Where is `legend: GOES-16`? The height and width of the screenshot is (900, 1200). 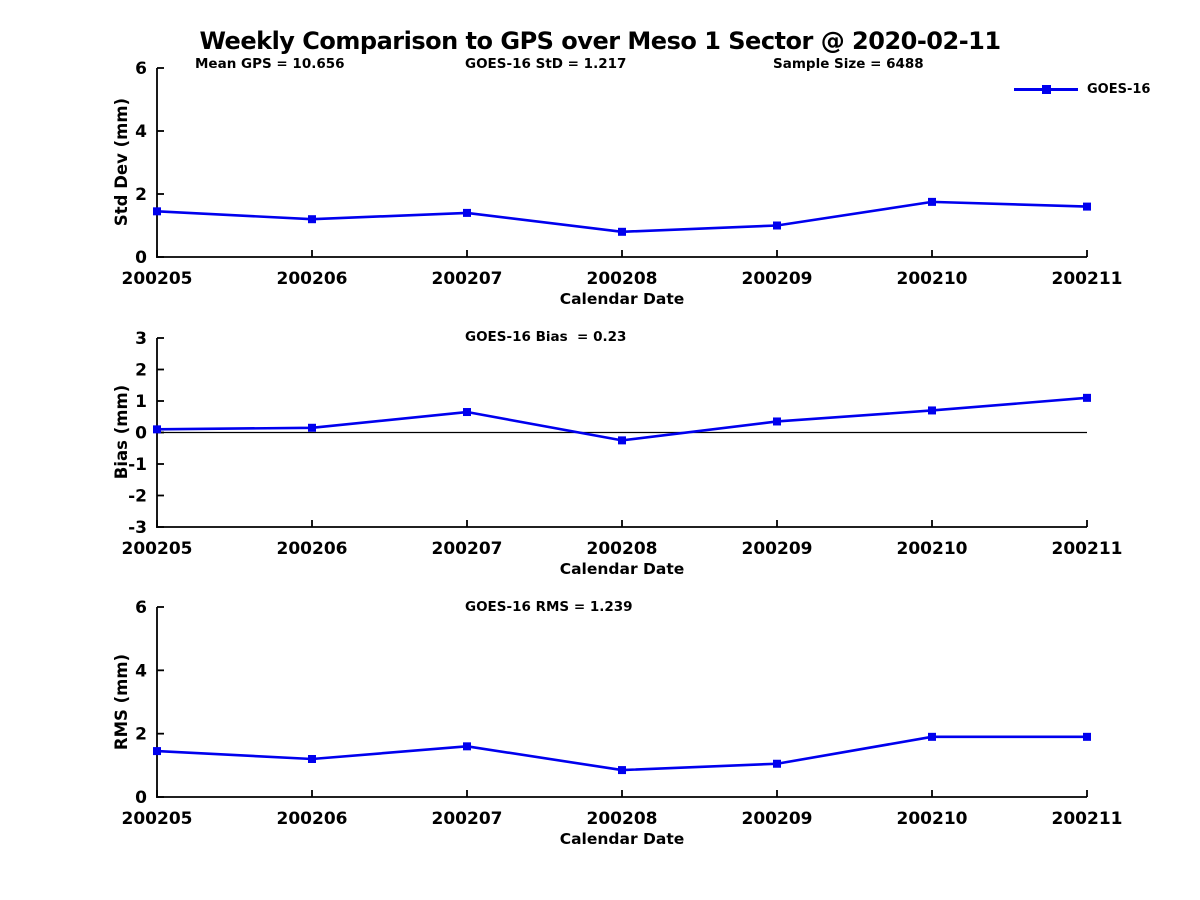 legend: GOES-16 is located at coordinates (1082, 89).